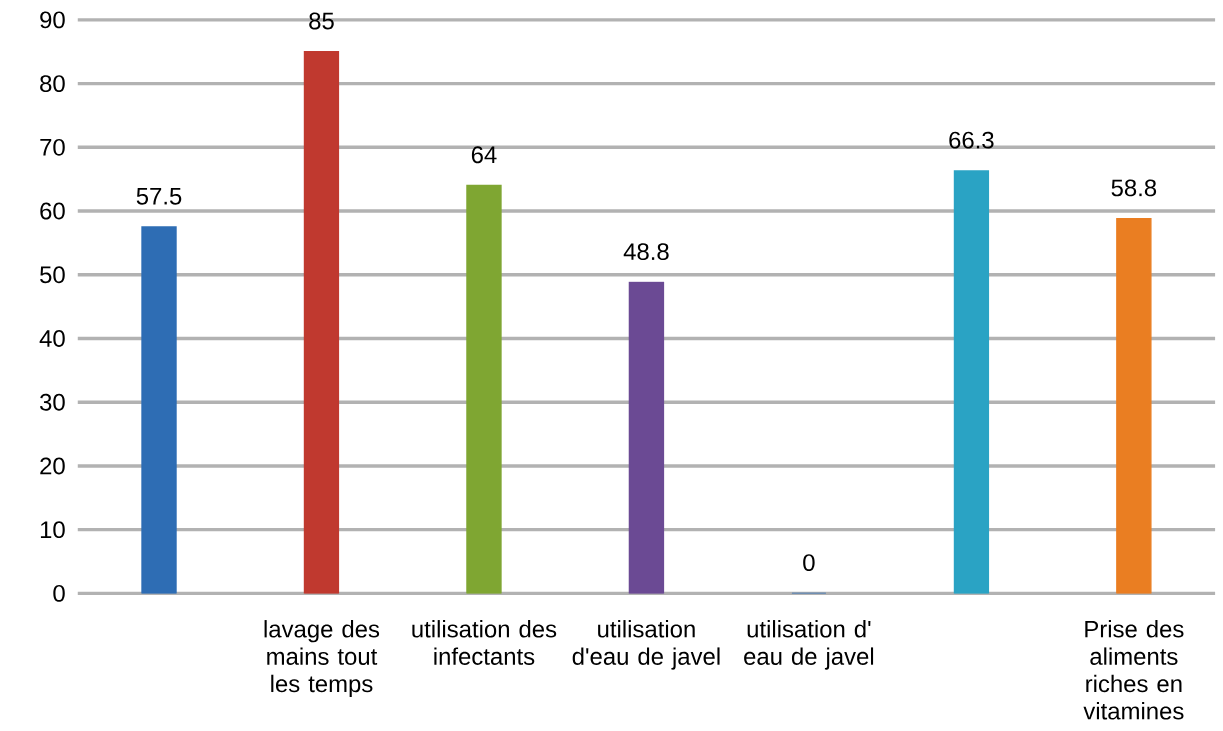 The height and width of the screenshot is (731, 1223). What do you see at coordinates (52, 466) in the screenshot?
I see `y-tick-label: 20` at bounding box center [52, 466].